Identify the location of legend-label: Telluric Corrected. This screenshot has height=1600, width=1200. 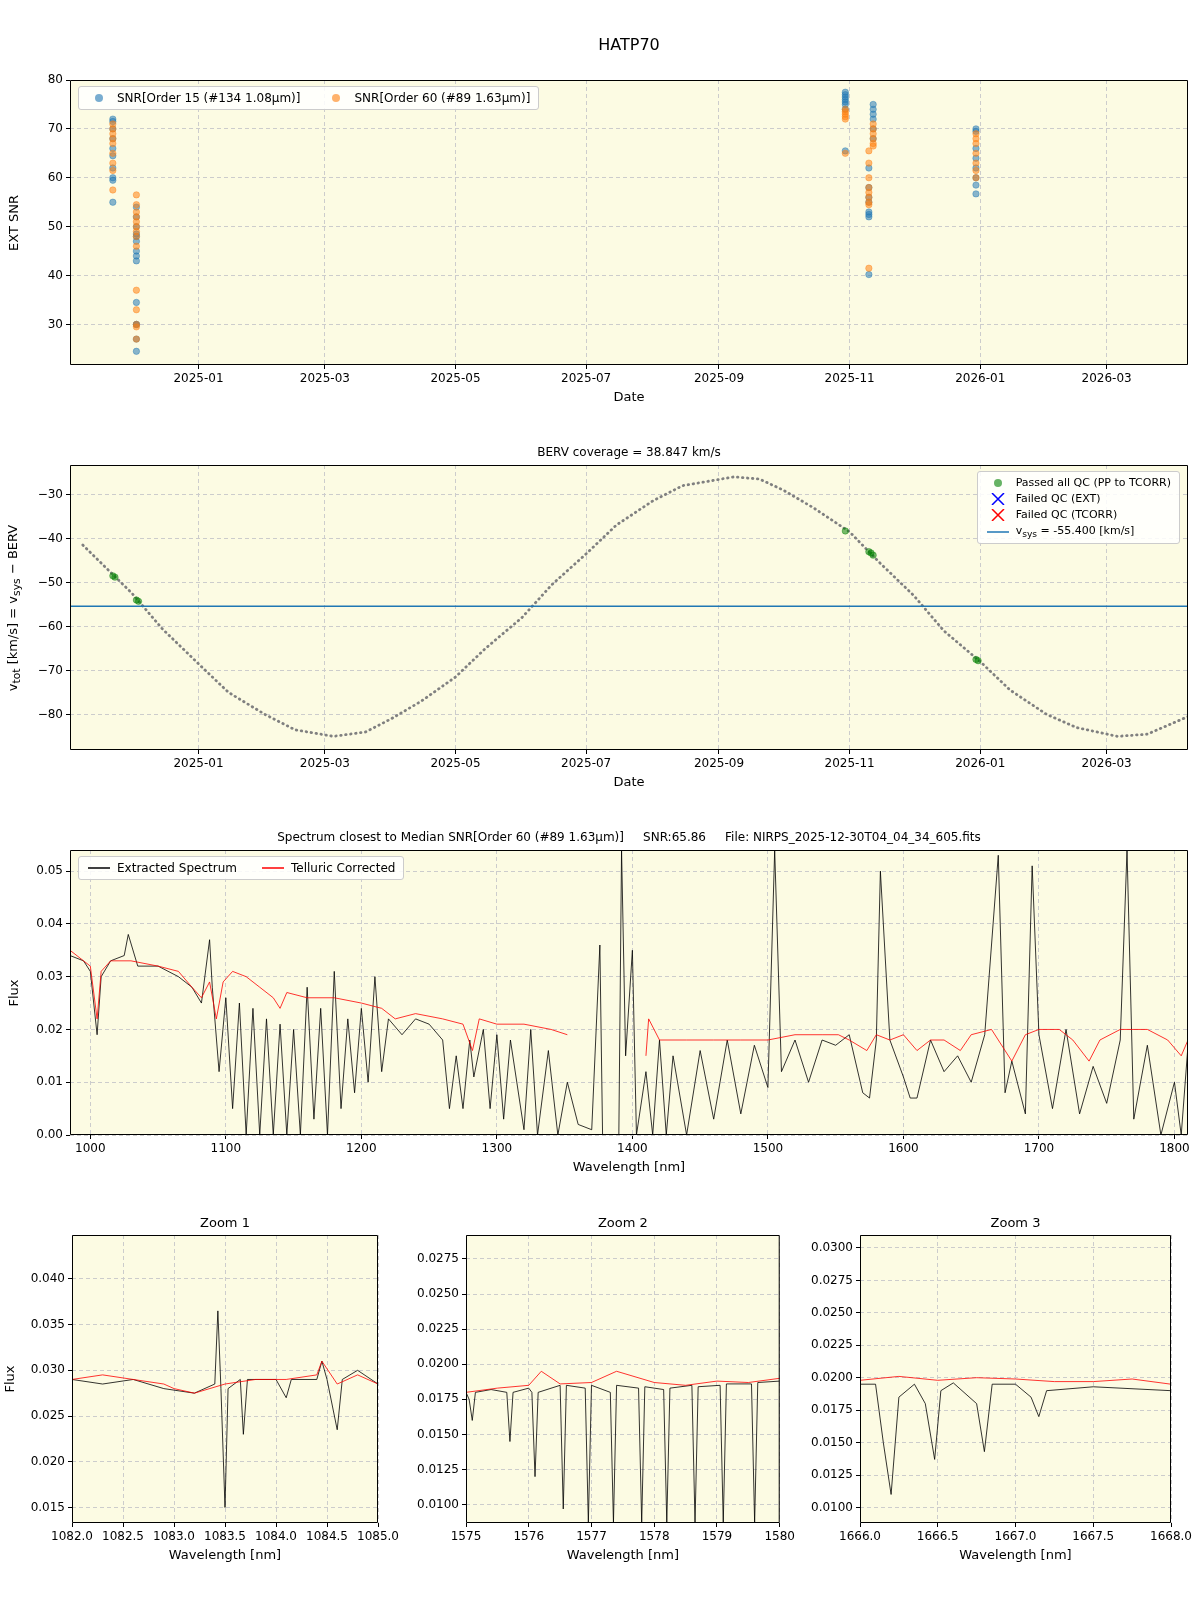
(343, 868).